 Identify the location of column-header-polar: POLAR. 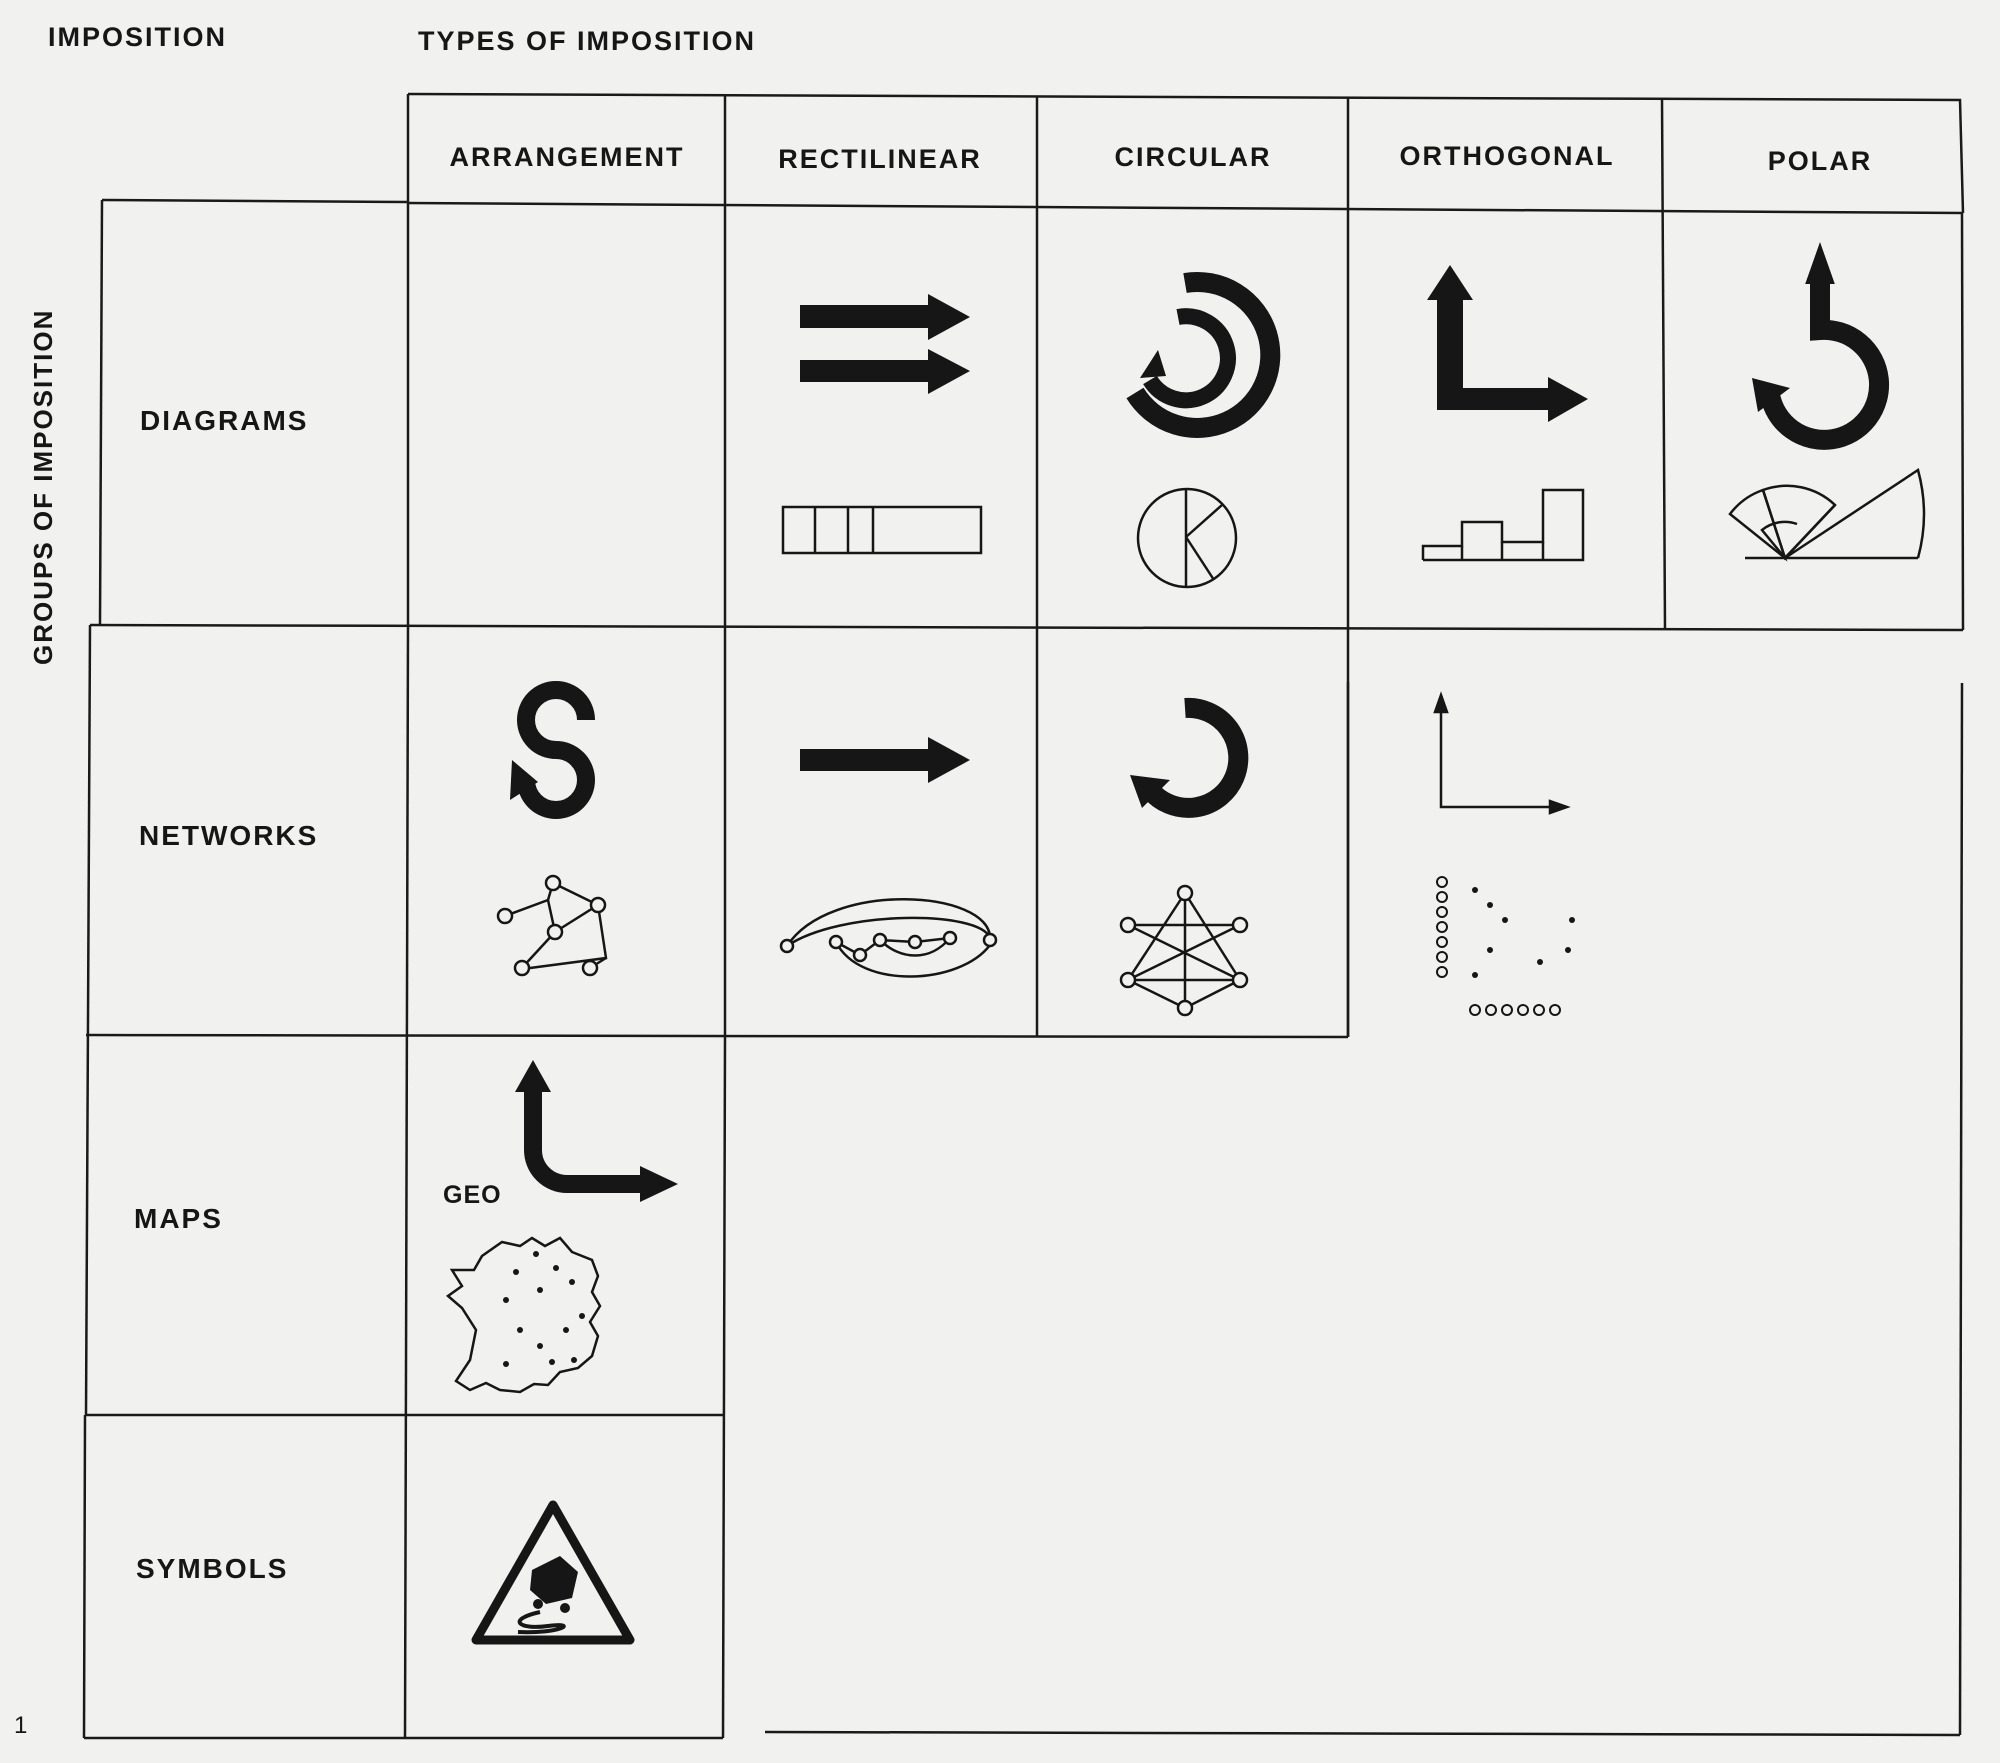
(1820, 161).